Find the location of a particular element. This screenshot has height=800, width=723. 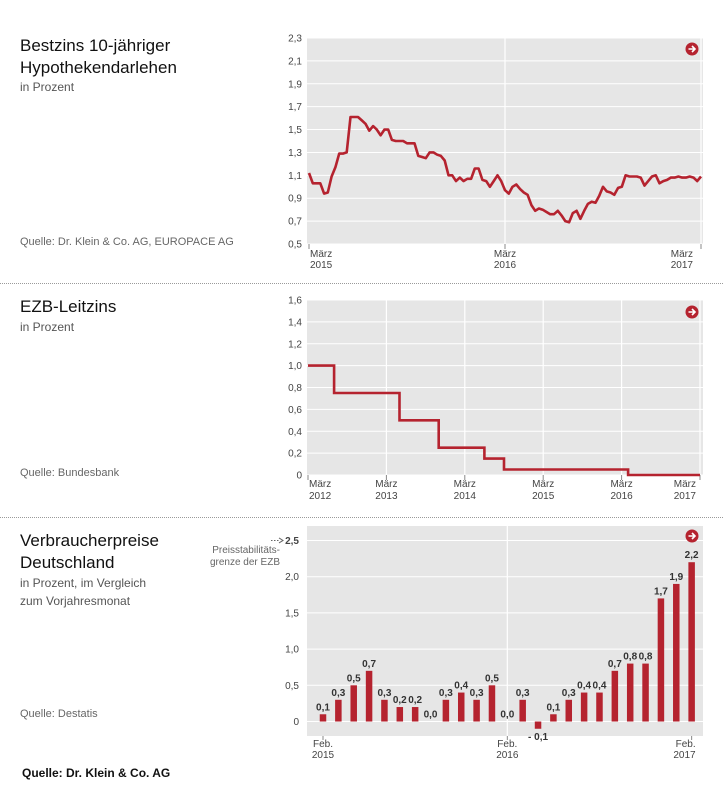

bar-value-label: 2,2 is located at coordinates (692, 555).